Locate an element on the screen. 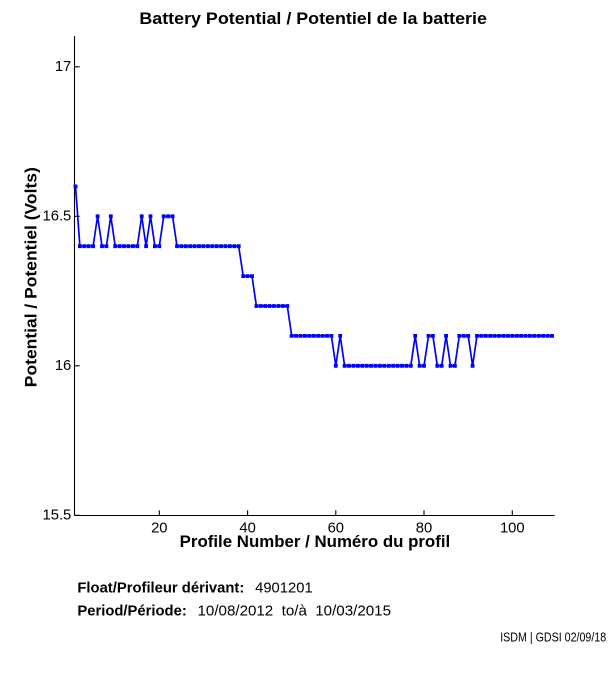 This screenshot has height=675, width=611. svg-text: 10/08/2012 to/à 10/03/2015 is located at coordinates (295, 611).